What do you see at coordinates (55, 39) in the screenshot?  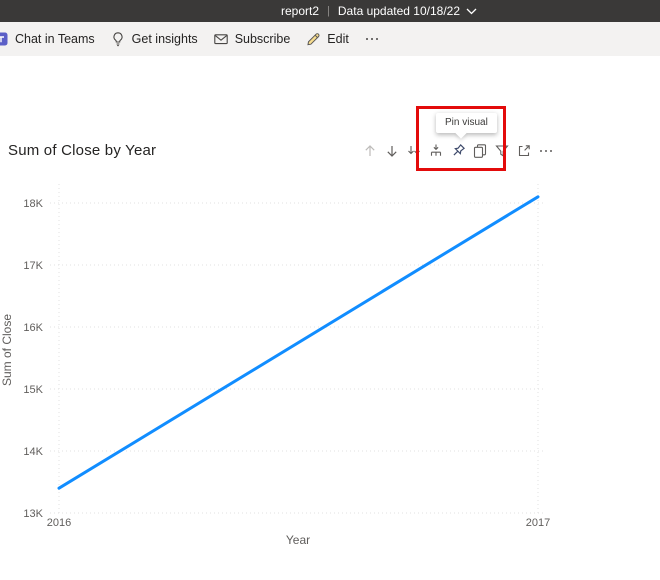 I see `chat-in-teams-label: Chat in Teams` at bounding box center [55, 39].